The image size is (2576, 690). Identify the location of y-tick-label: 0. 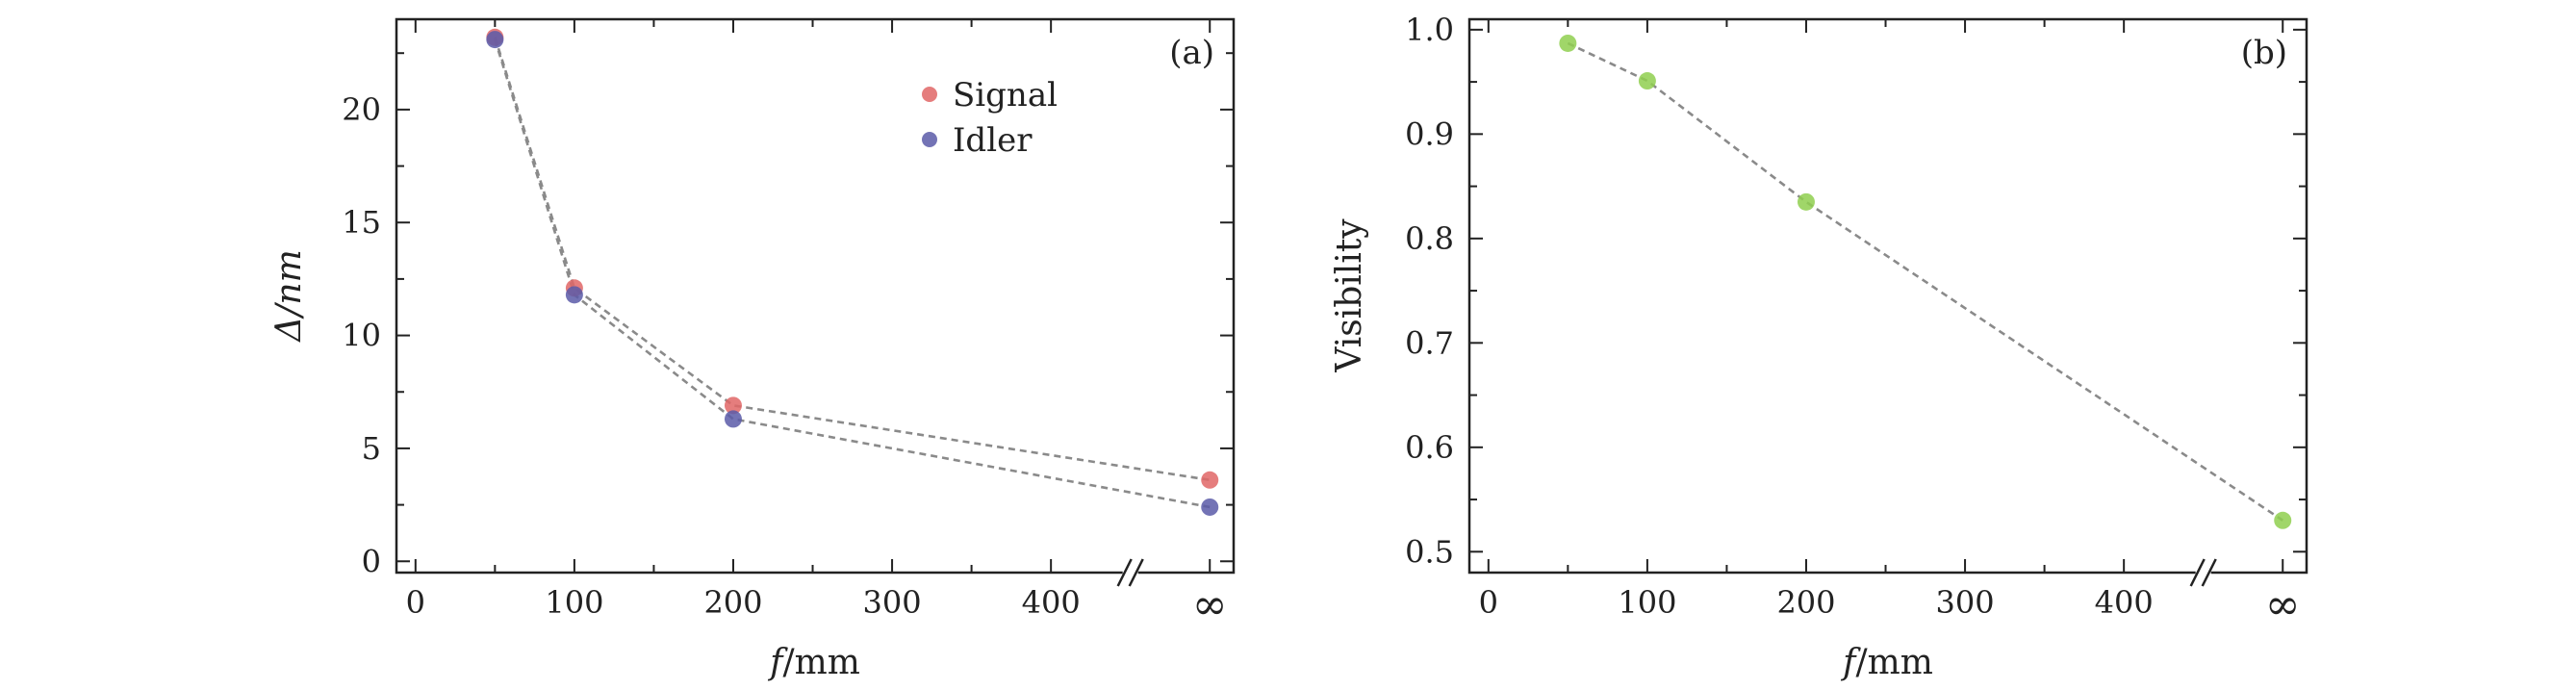
(371, 561).